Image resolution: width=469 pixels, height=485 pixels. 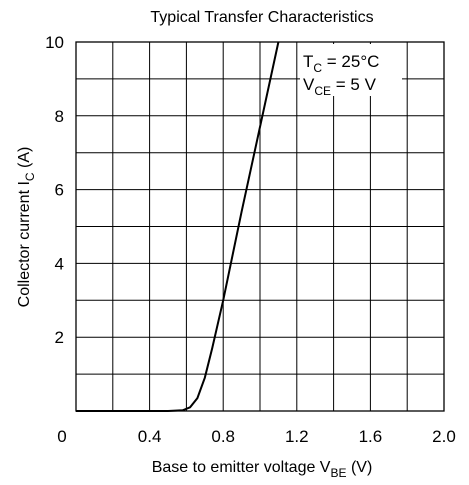 I want to click on x-tick-label: 0.4, so click(x=150, y=436).